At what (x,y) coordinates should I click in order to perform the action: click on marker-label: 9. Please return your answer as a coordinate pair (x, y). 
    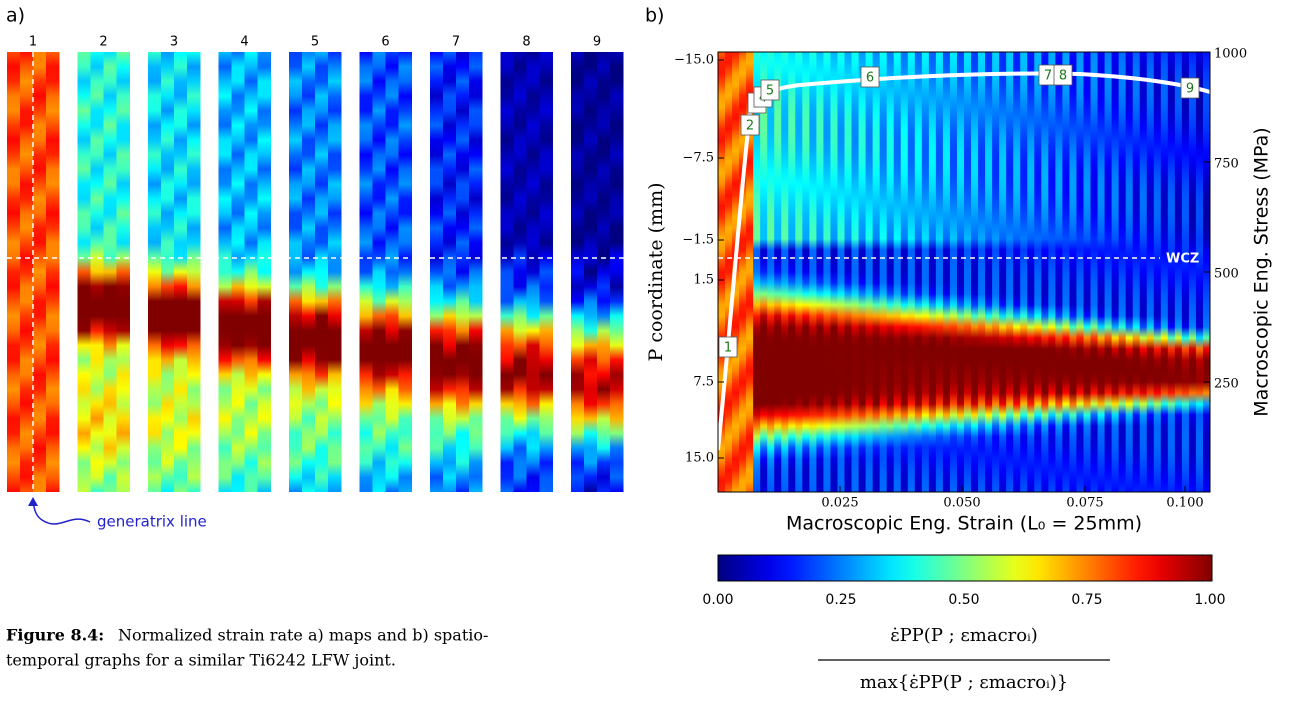
    Looking at the image, I should click on (1190, 89).